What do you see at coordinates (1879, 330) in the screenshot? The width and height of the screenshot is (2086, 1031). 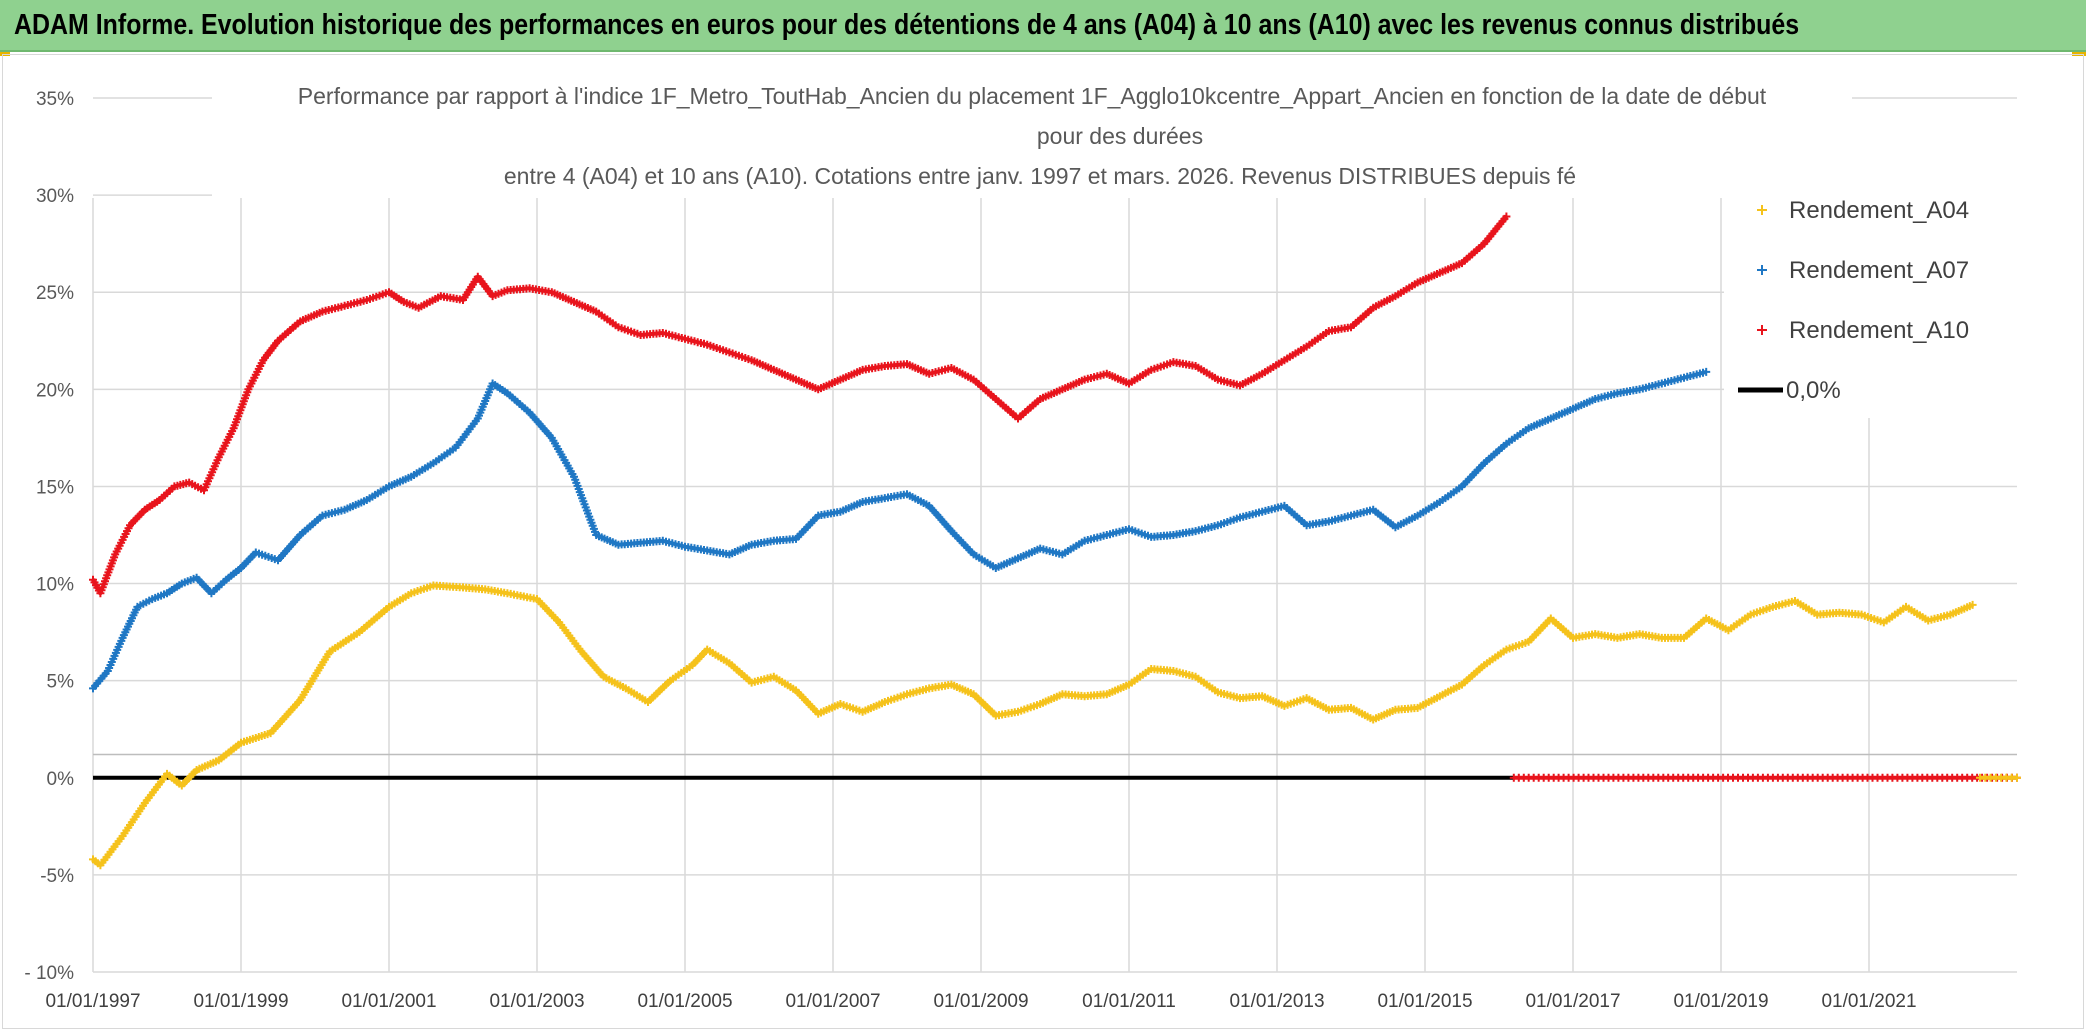 I see `legend-label-a10: Rendement_A10` at bounding box center [1879, 330].